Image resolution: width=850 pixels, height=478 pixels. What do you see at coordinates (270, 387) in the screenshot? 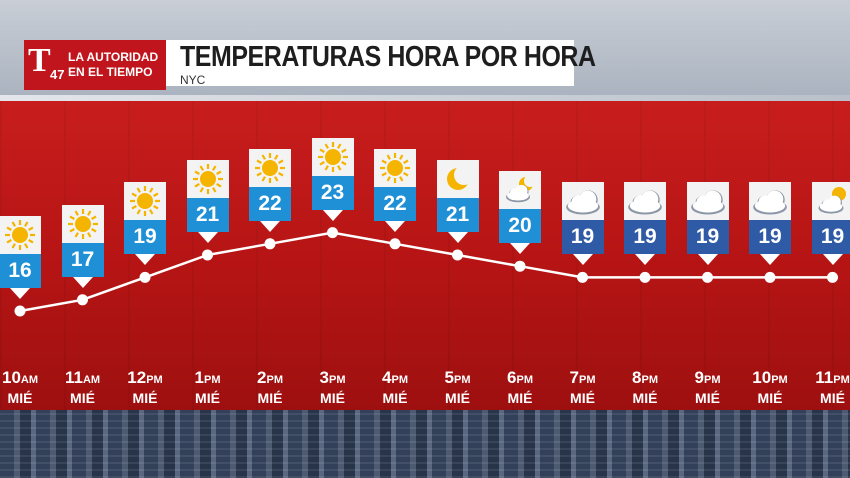
I see `time-label: 2PM MIÉ` at bounding box center [270, 387].